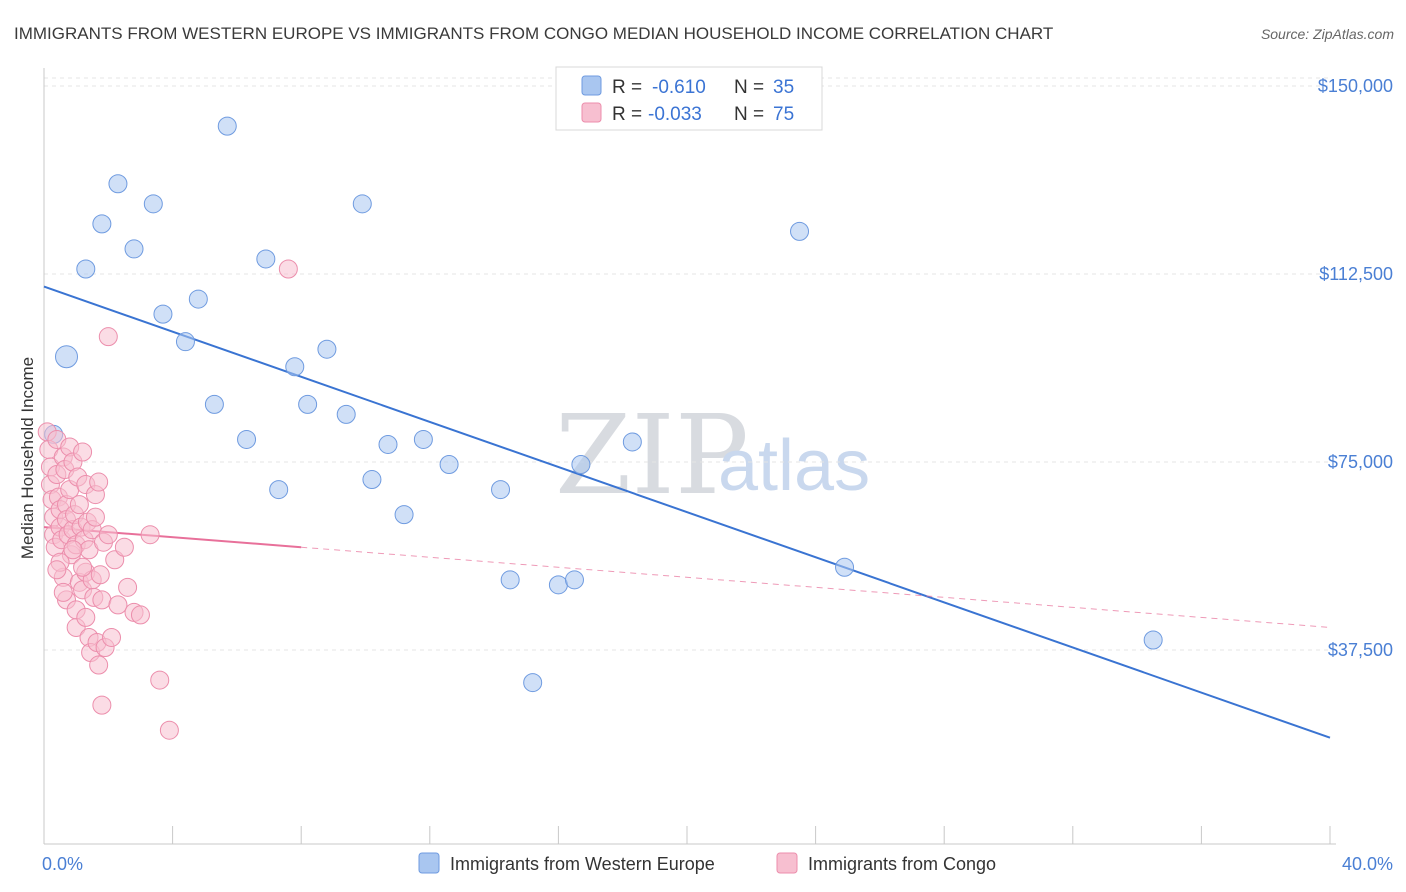 The height and width of the screenshot is (892, 1406). Describe the element at coordinates (652, 455) in the screenshot. I see `watermark-zip: ZIP` at that location.